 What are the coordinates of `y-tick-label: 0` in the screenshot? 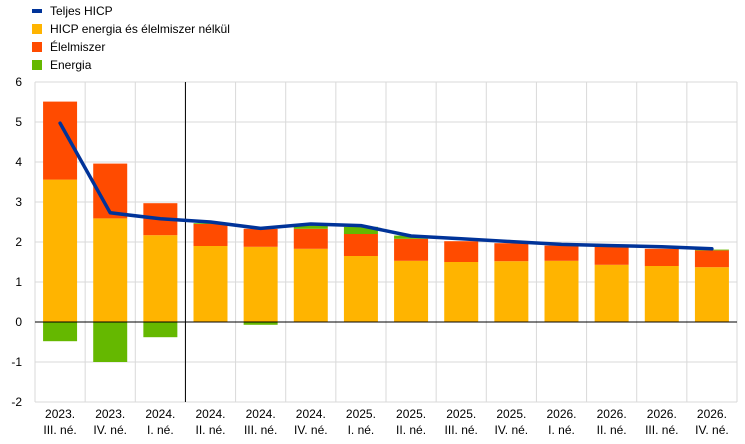 It's located at (18, 322).